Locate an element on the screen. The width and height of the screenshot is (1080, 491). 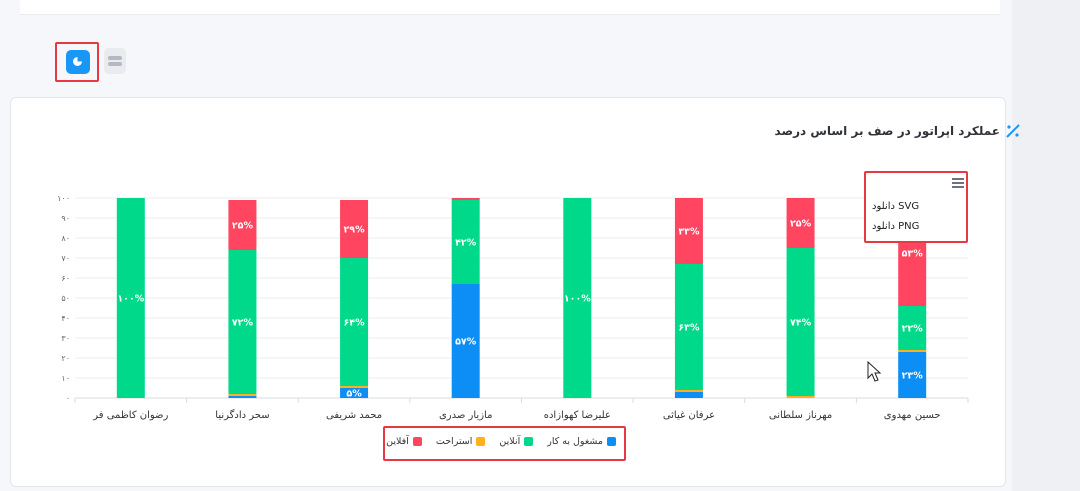
bar-data-label: ۶۴% is located at coordinates (355, 323).